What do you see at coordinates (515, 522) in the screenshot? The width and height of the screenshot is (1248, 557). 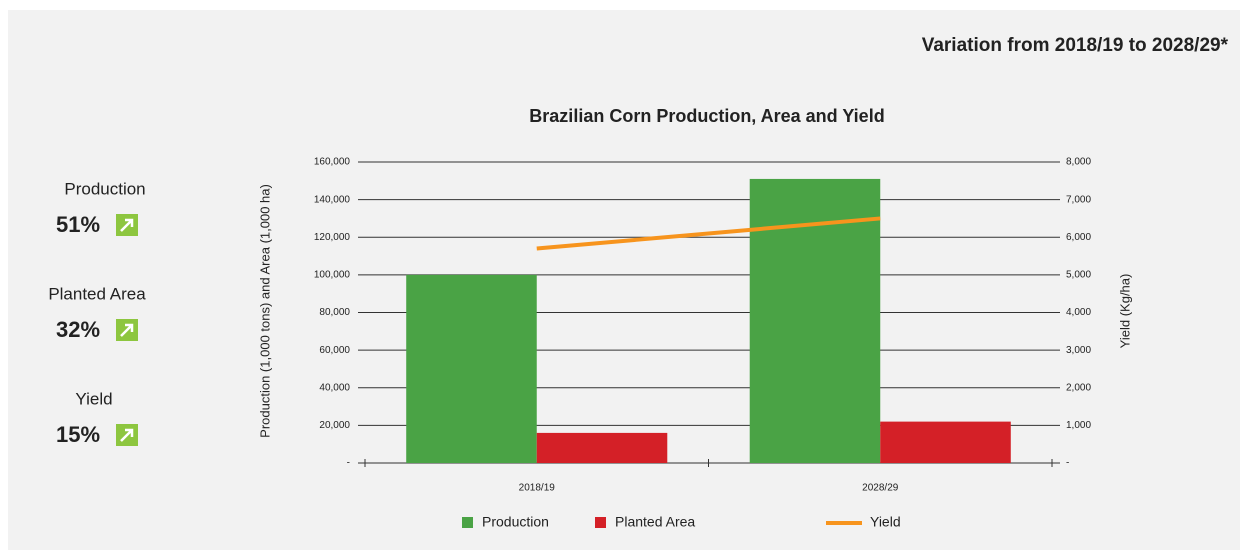 I see `legend-label: Production` at bounding box center [515, 522].